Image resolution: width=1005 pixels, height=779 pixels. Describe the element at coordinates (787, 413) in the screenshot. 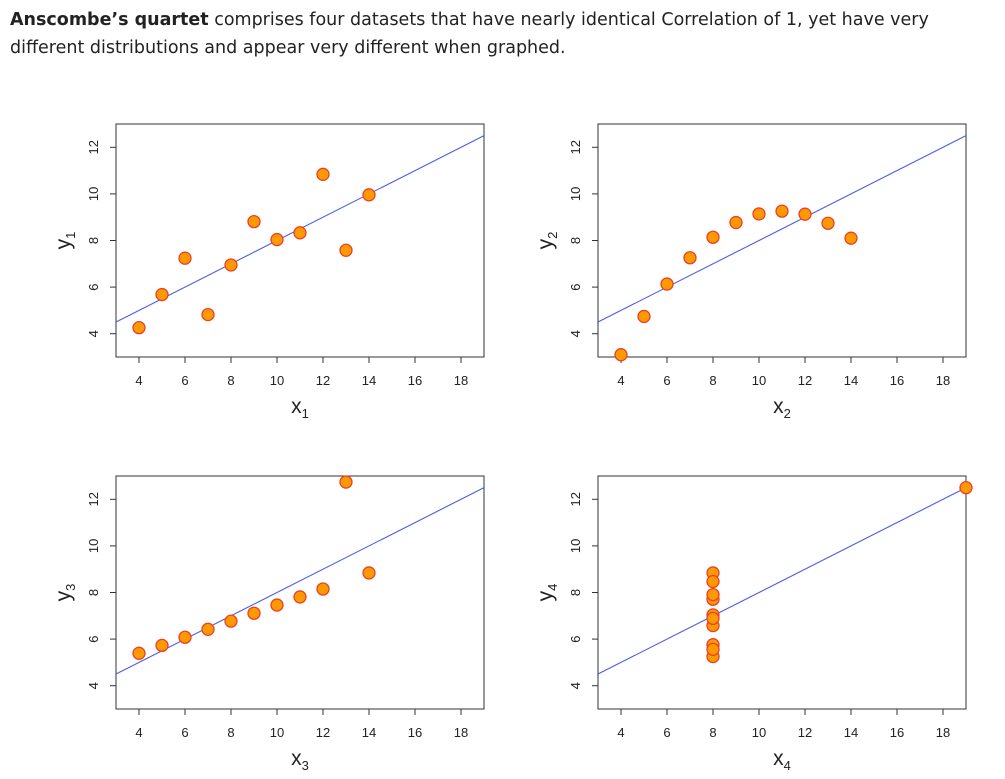

I see `x-axis-subscript: 2` at that location.